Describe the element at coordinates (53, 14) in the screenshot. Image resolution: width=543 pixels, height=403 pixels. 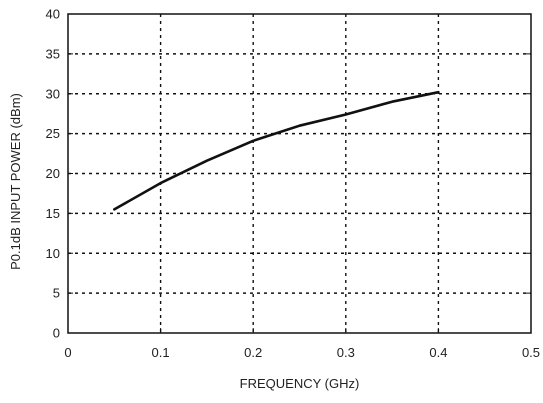
I see `y-tick-label: 40` at that location.